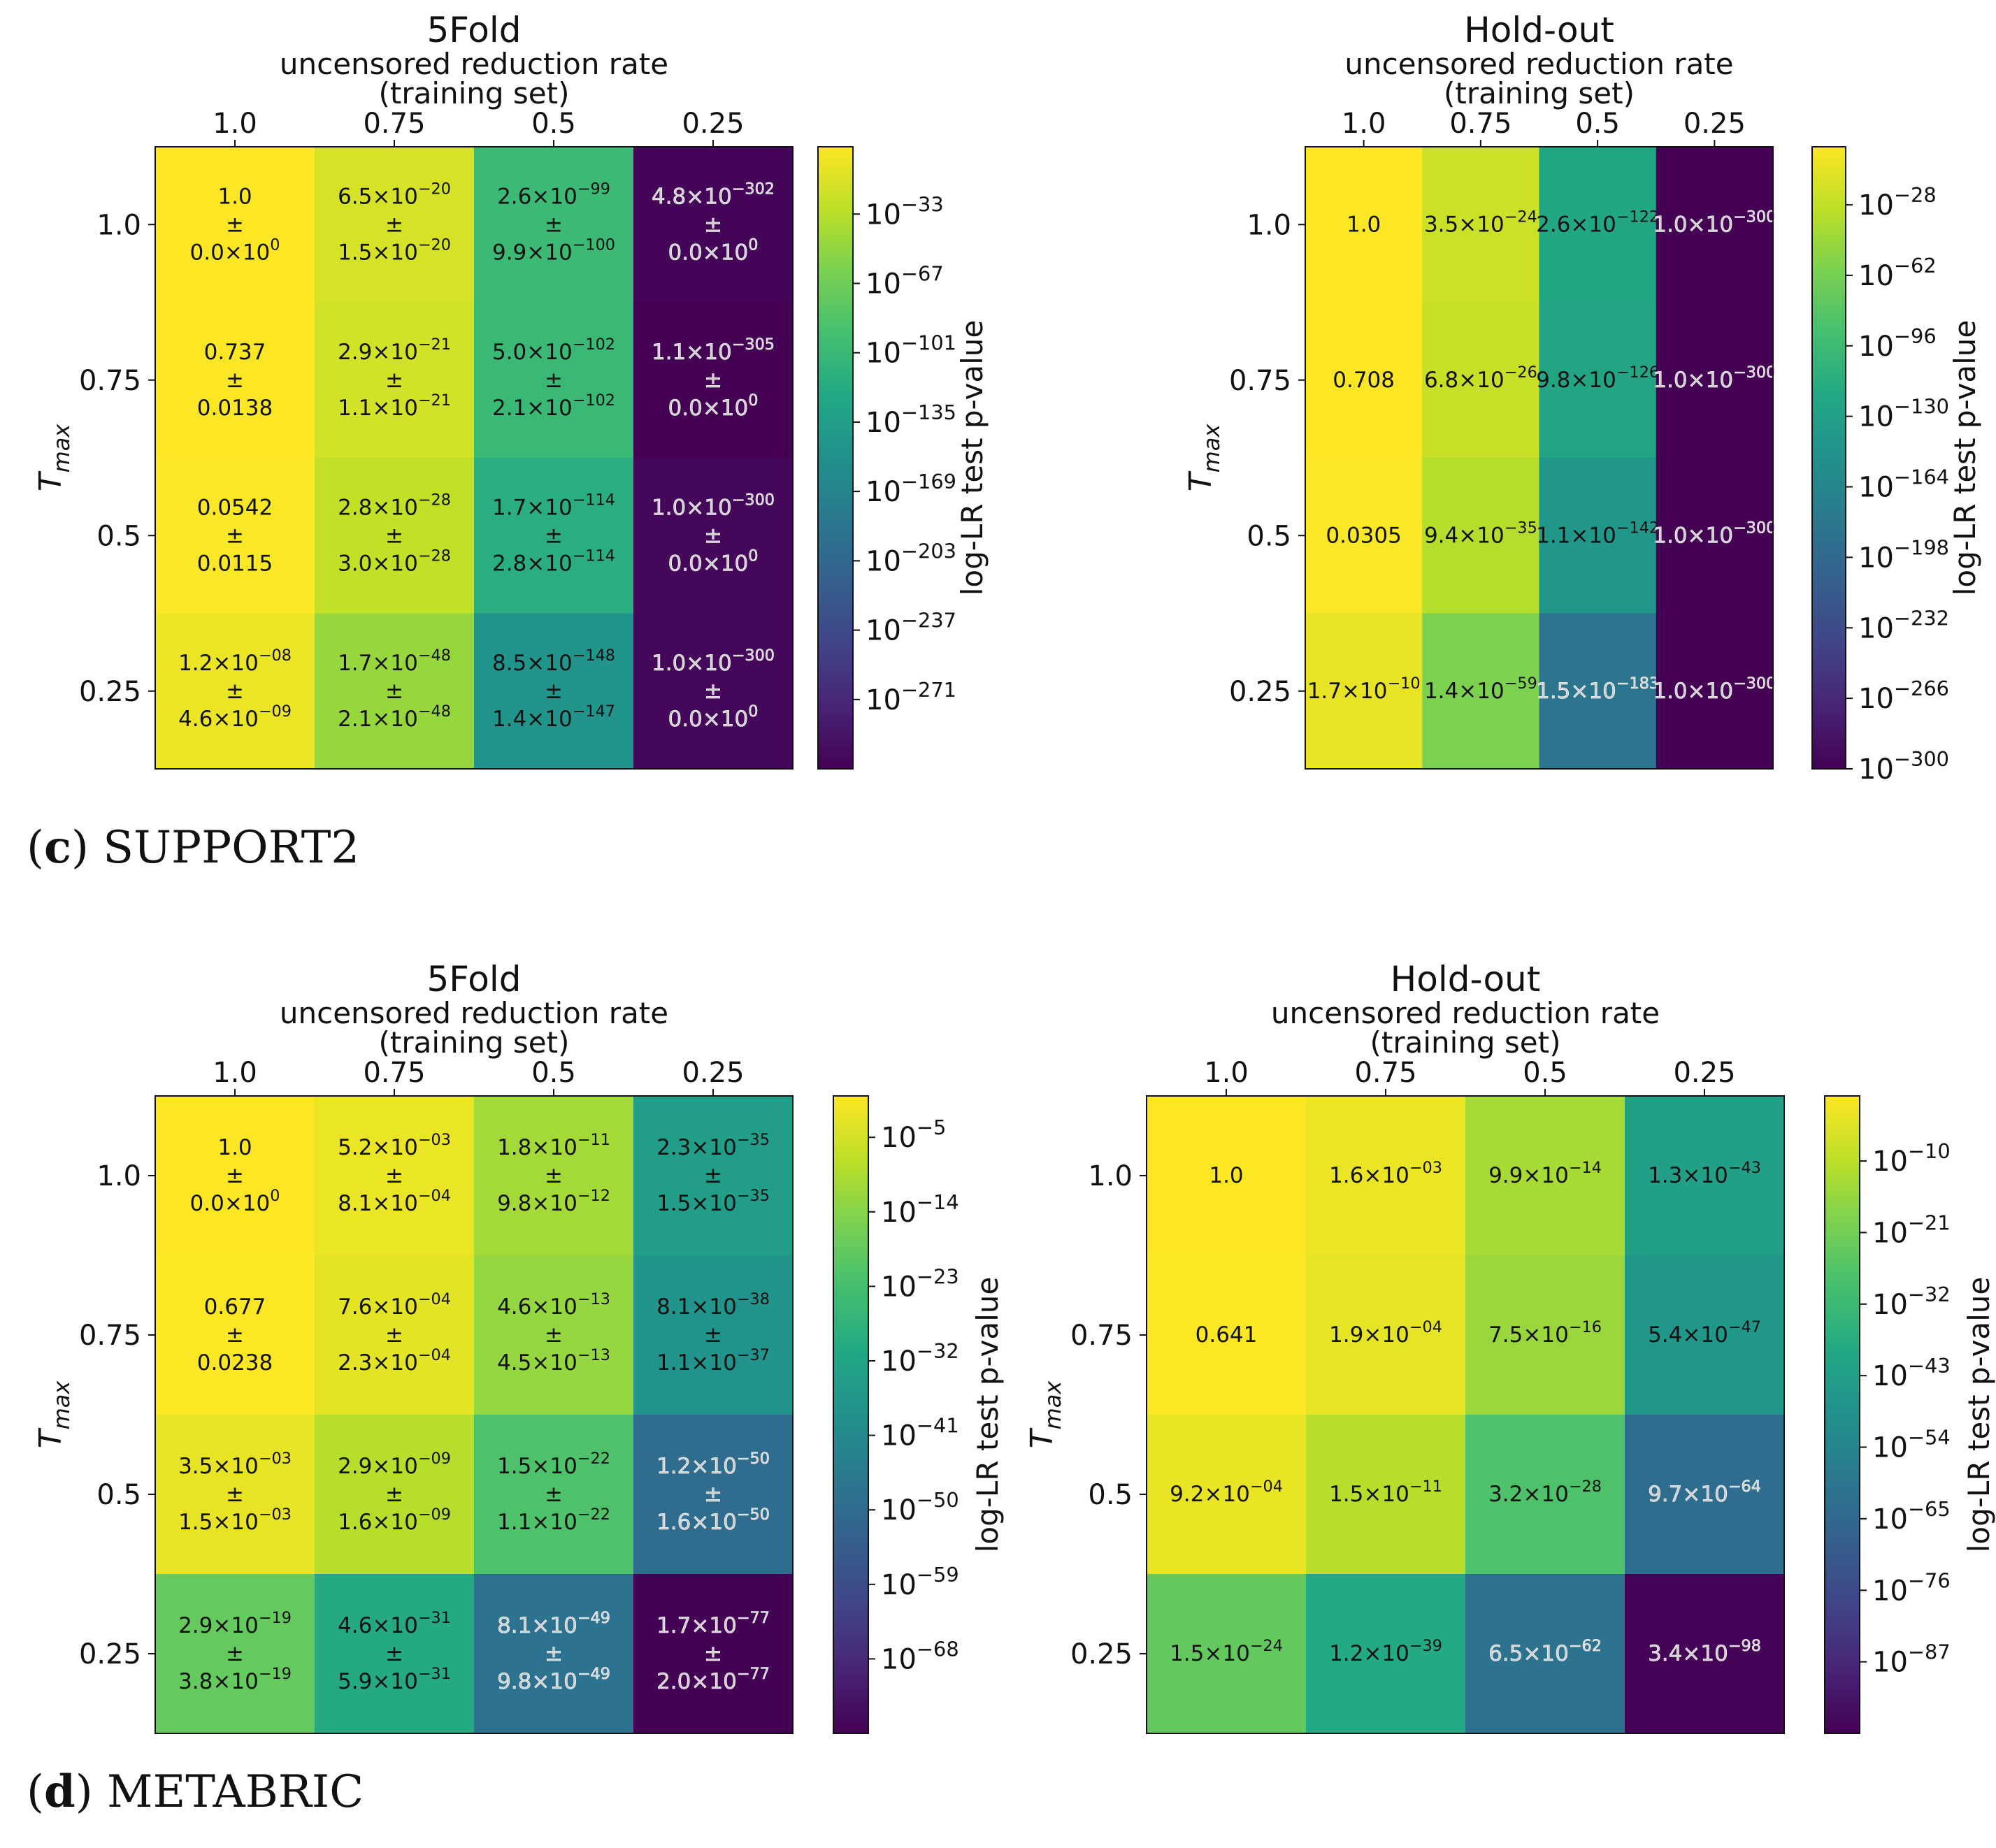 The width and height of the screenshot is (1996, 1848). I want to click on cell-value-label: 6.8×10⁻²⁶, so click(1480, 378).